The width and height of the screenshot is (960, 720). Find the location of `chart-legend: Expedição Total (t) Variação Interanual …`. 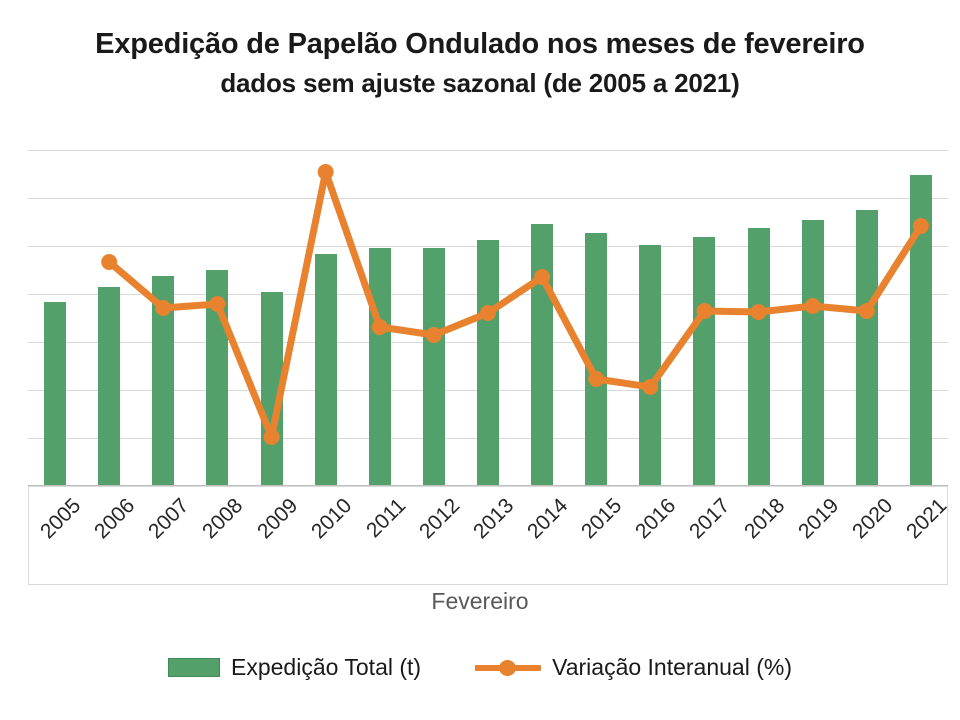

chart-legend: Expedição Total (t) Variação Interanual … is located at coordinates (480, 667).